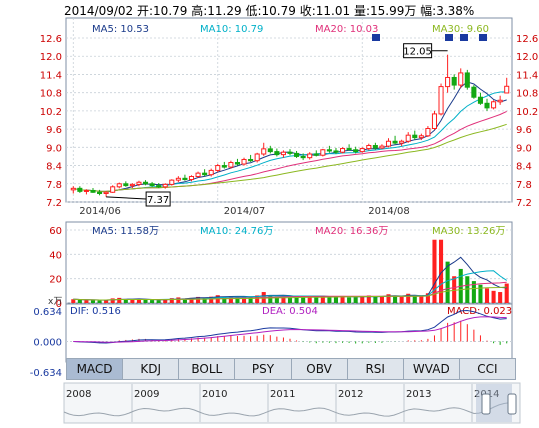 The image size is (539, 428). What do you see at coordinates (418, 394) in the screenshot?
I see `timeline-year-label: 2013` at bounding box center [418, 394].